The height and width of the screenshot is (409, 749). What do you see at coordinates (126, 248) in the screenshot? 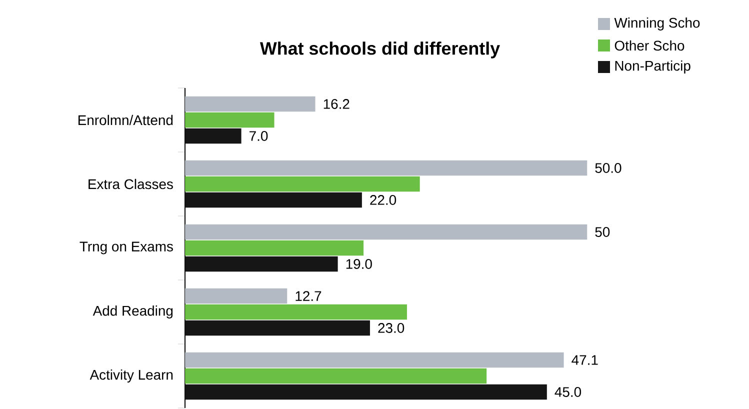
I see `y-tick-label: Trng on Exams` at bounding box center [126, 248].